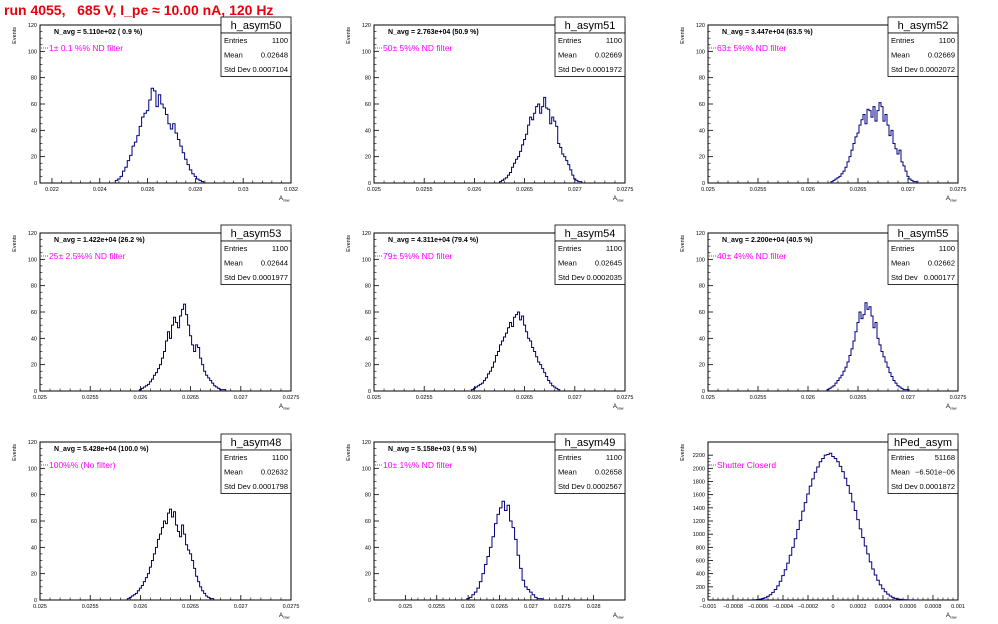  What do you see at coordinates (256, 443) in the screenshot?
I see `histogram-name: h_asym48` at bounding box center [256, 443].